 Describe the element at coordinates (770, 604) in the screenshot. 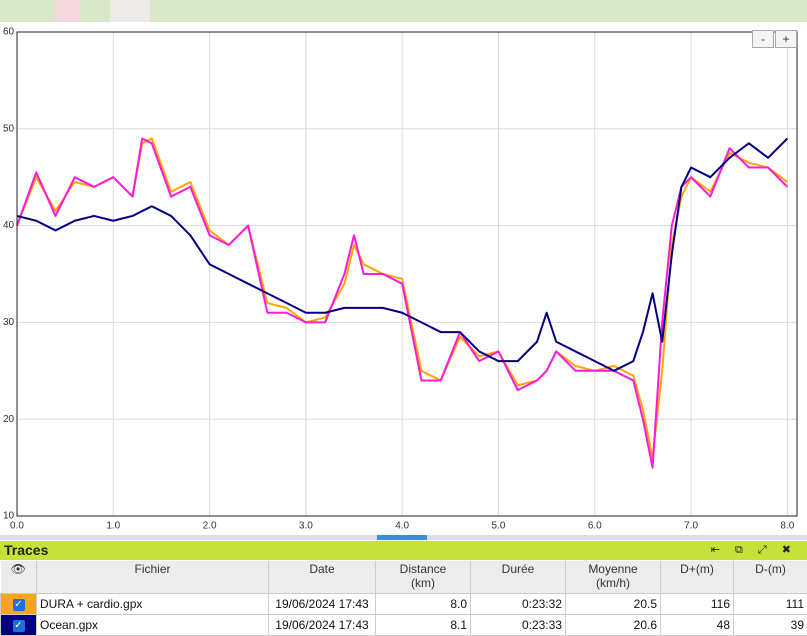

I see `table-cell: 111` at that location.